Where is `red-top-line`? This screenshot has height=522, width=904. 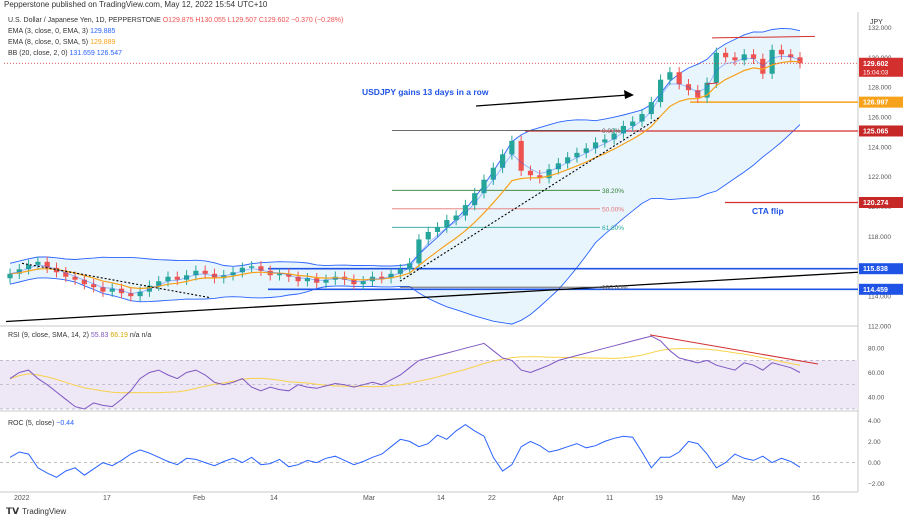
red-top-line is located at coordinates (763, 37).